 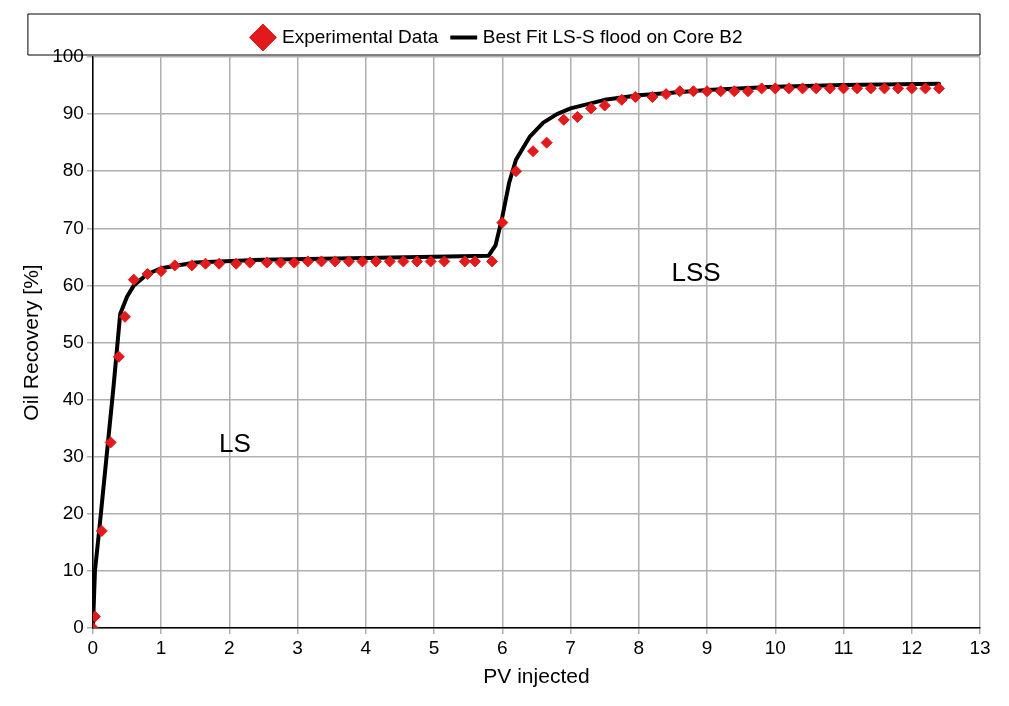 What do you see at coordinates (68, 56) in the screenshot?
I see `y-tick-label: 100` at bounding box center [68, 56].